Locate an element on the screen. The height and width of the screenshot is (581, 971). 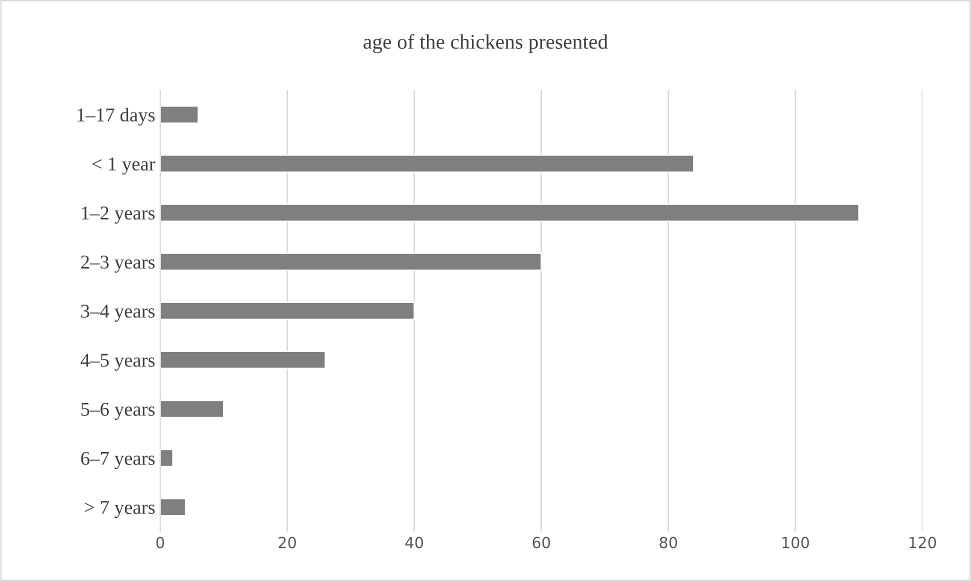
y-tick-label: 5–6 years is located at coordinates (118, 411).